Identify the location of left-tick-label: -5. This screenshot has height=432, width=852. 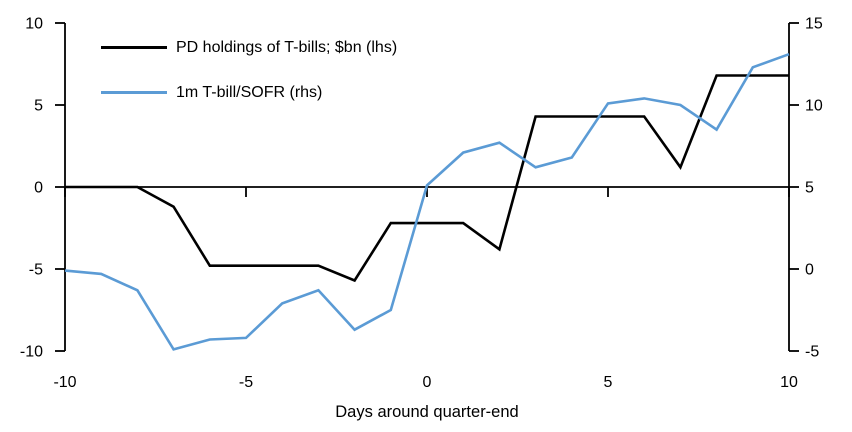
(36, 270).